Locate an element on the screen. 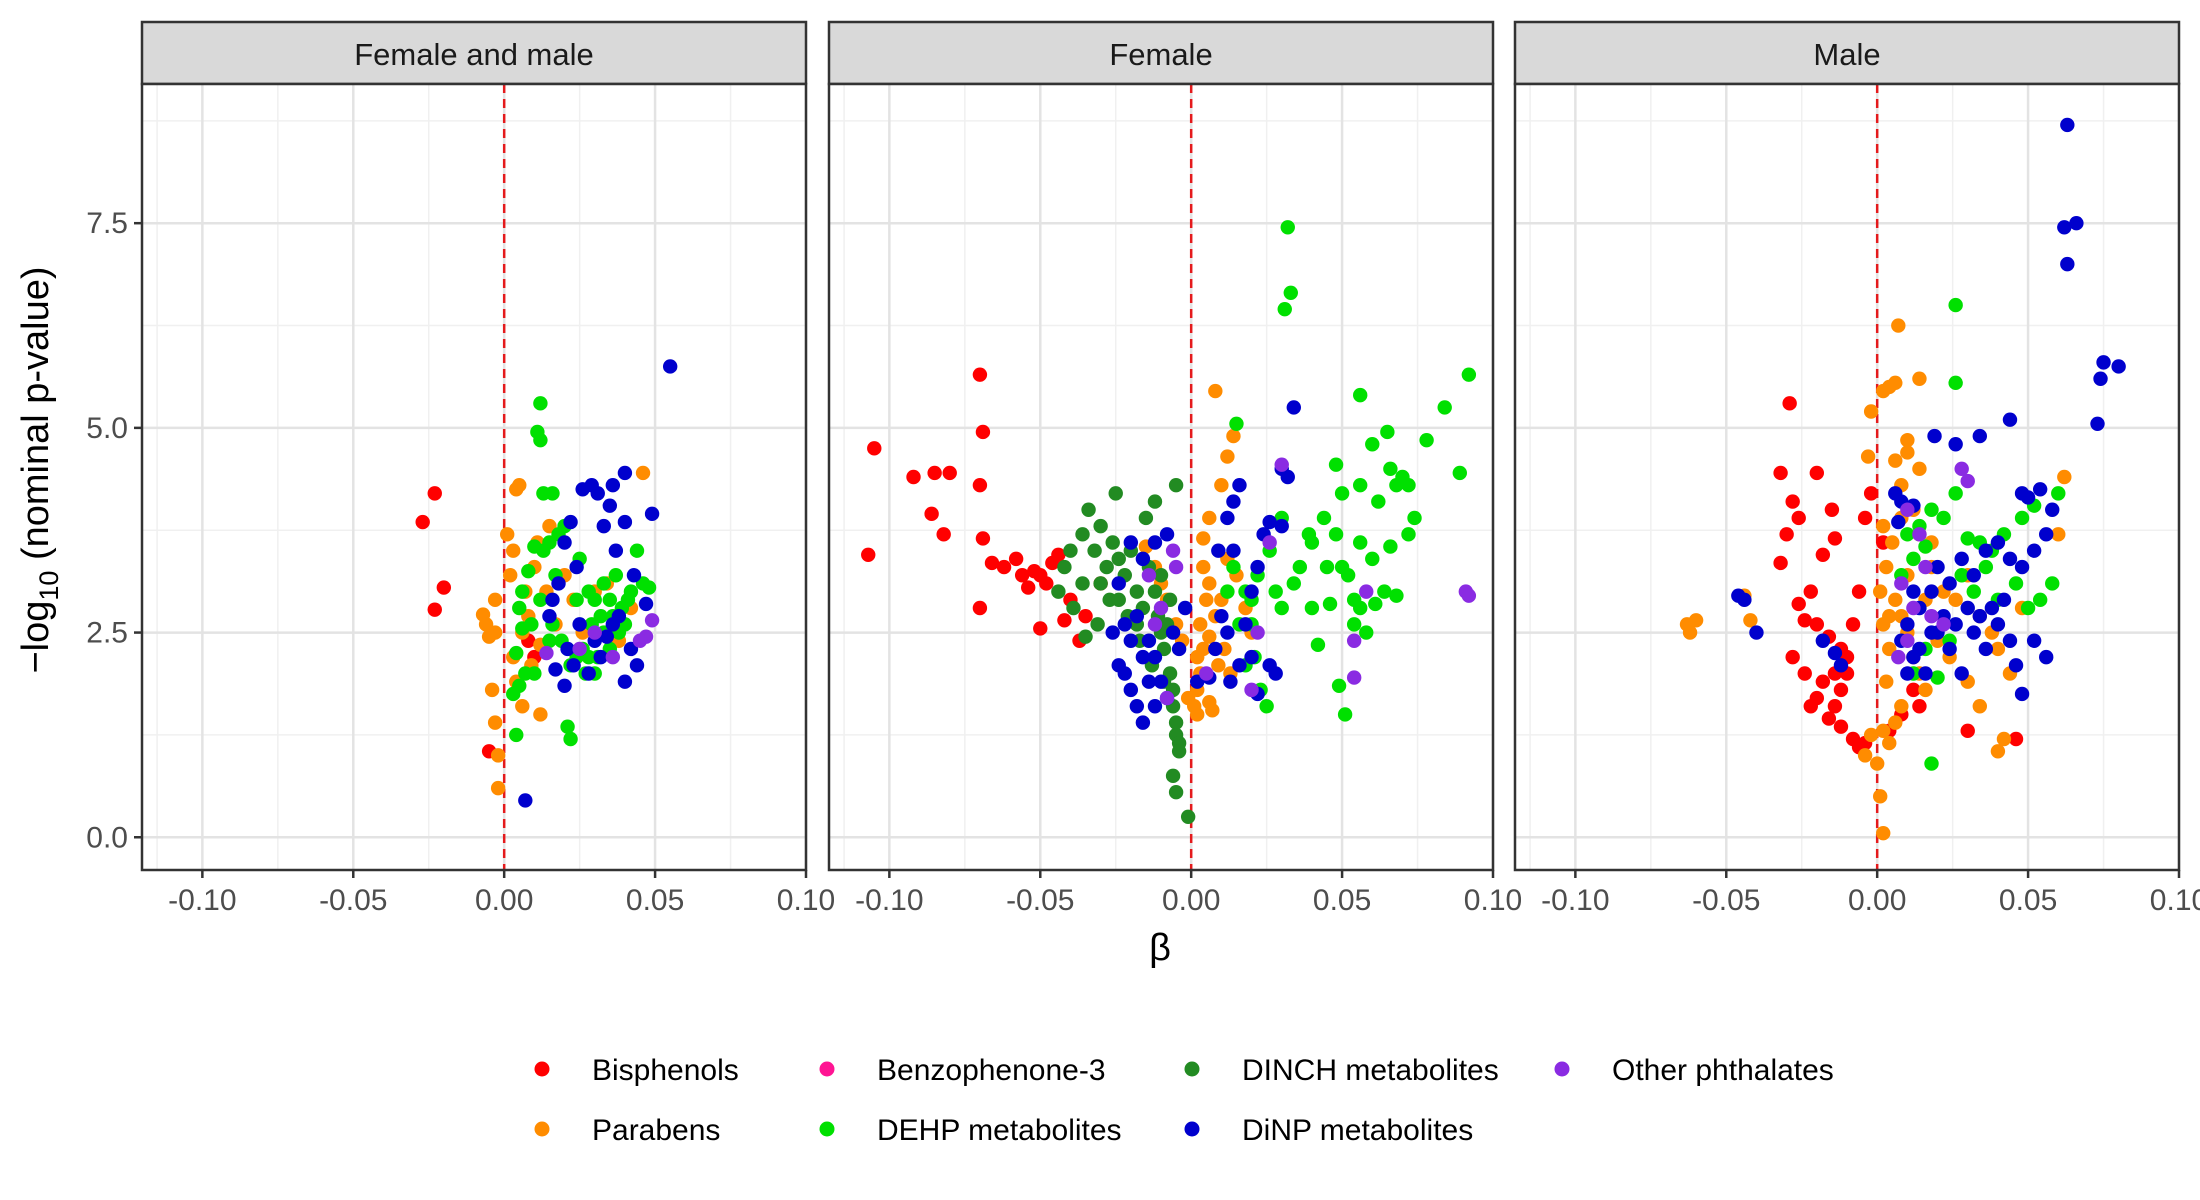 This screenshot has width=2200, height=1200. legend-item: Bisphenols is located at coordinates (636, 1070).